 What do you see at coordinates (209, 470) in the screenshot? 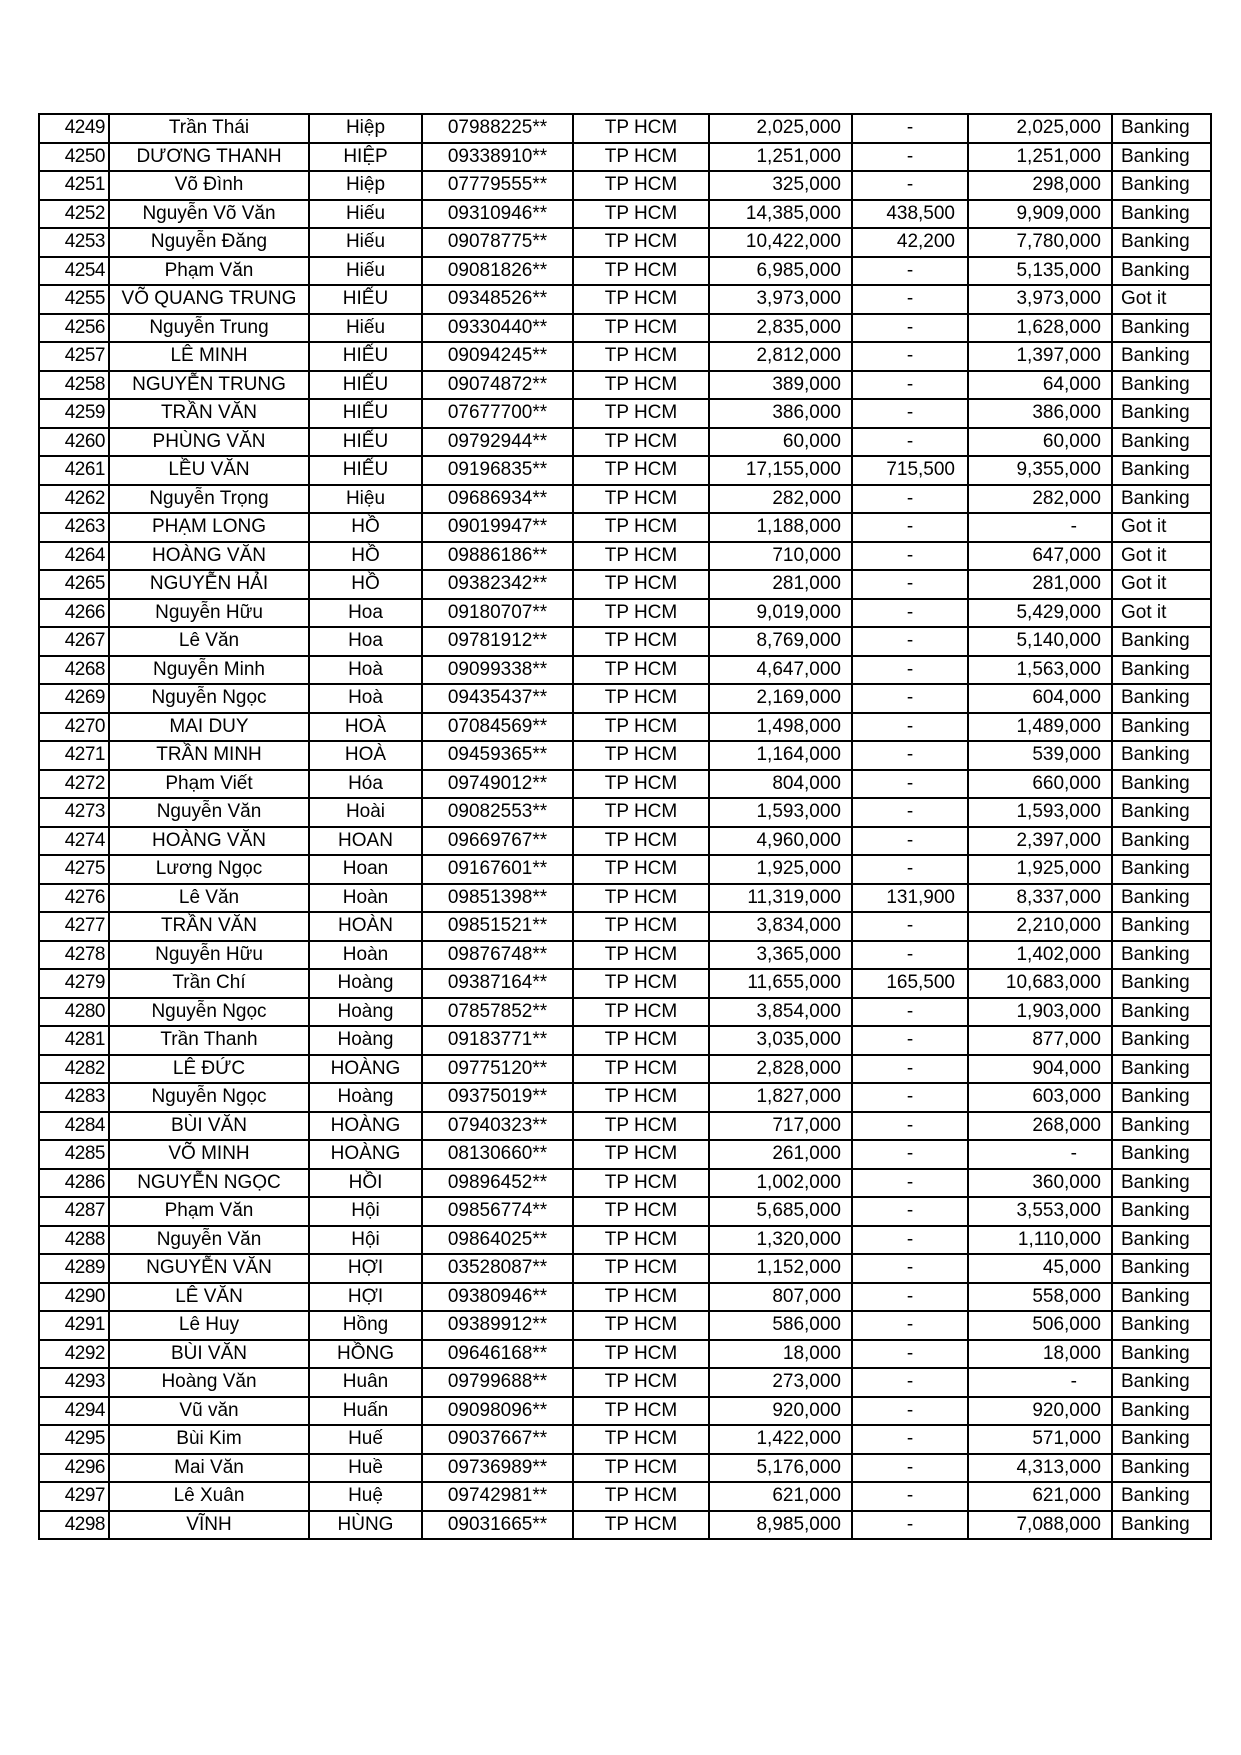
I see `surname-middle-name-cell: LỀU VĂN` at bounding box center [209, 470].